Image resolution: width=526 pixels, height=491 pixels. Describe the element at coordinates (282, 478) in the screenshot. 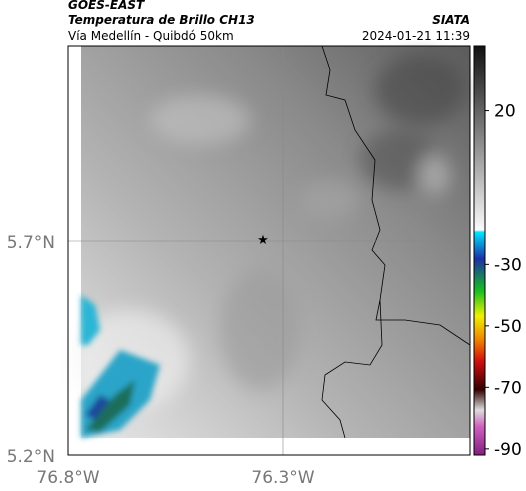

I see `lon-label: 76.3°W` at that location.